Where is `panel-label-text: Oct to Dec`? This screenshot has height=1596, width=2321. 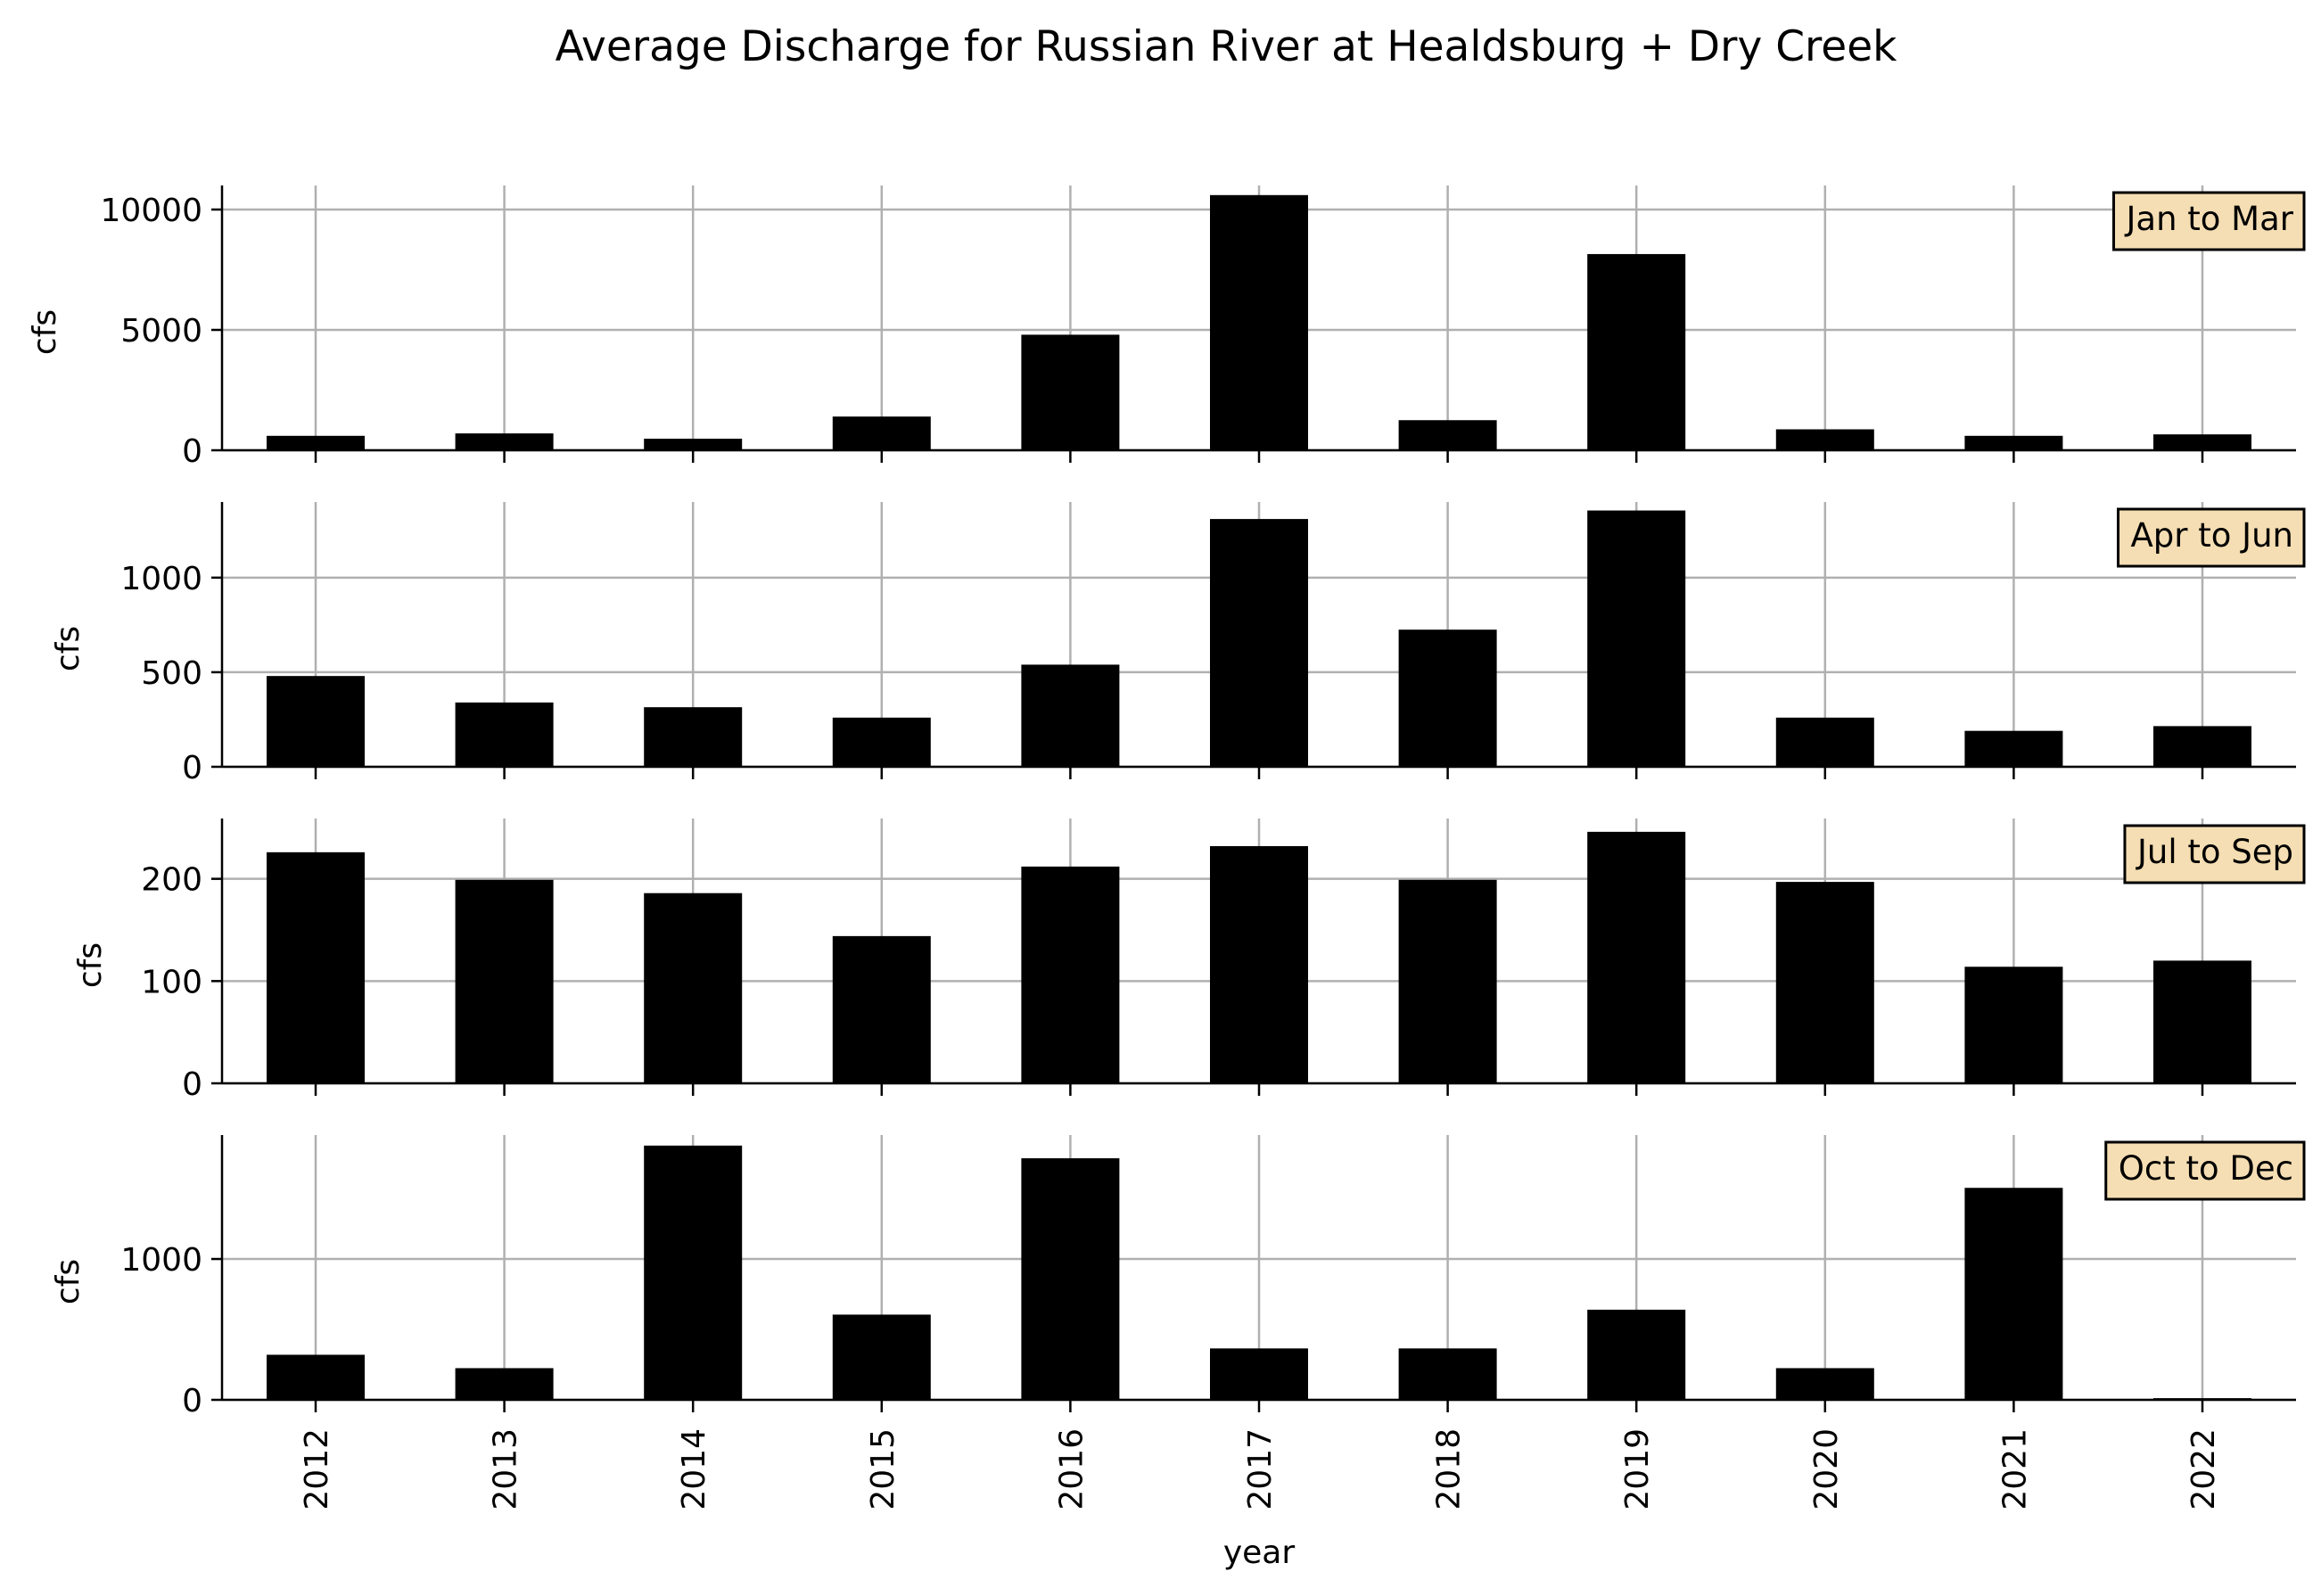 panel-label-text: Oct to Dec is located at coordinates (2206, 1168).